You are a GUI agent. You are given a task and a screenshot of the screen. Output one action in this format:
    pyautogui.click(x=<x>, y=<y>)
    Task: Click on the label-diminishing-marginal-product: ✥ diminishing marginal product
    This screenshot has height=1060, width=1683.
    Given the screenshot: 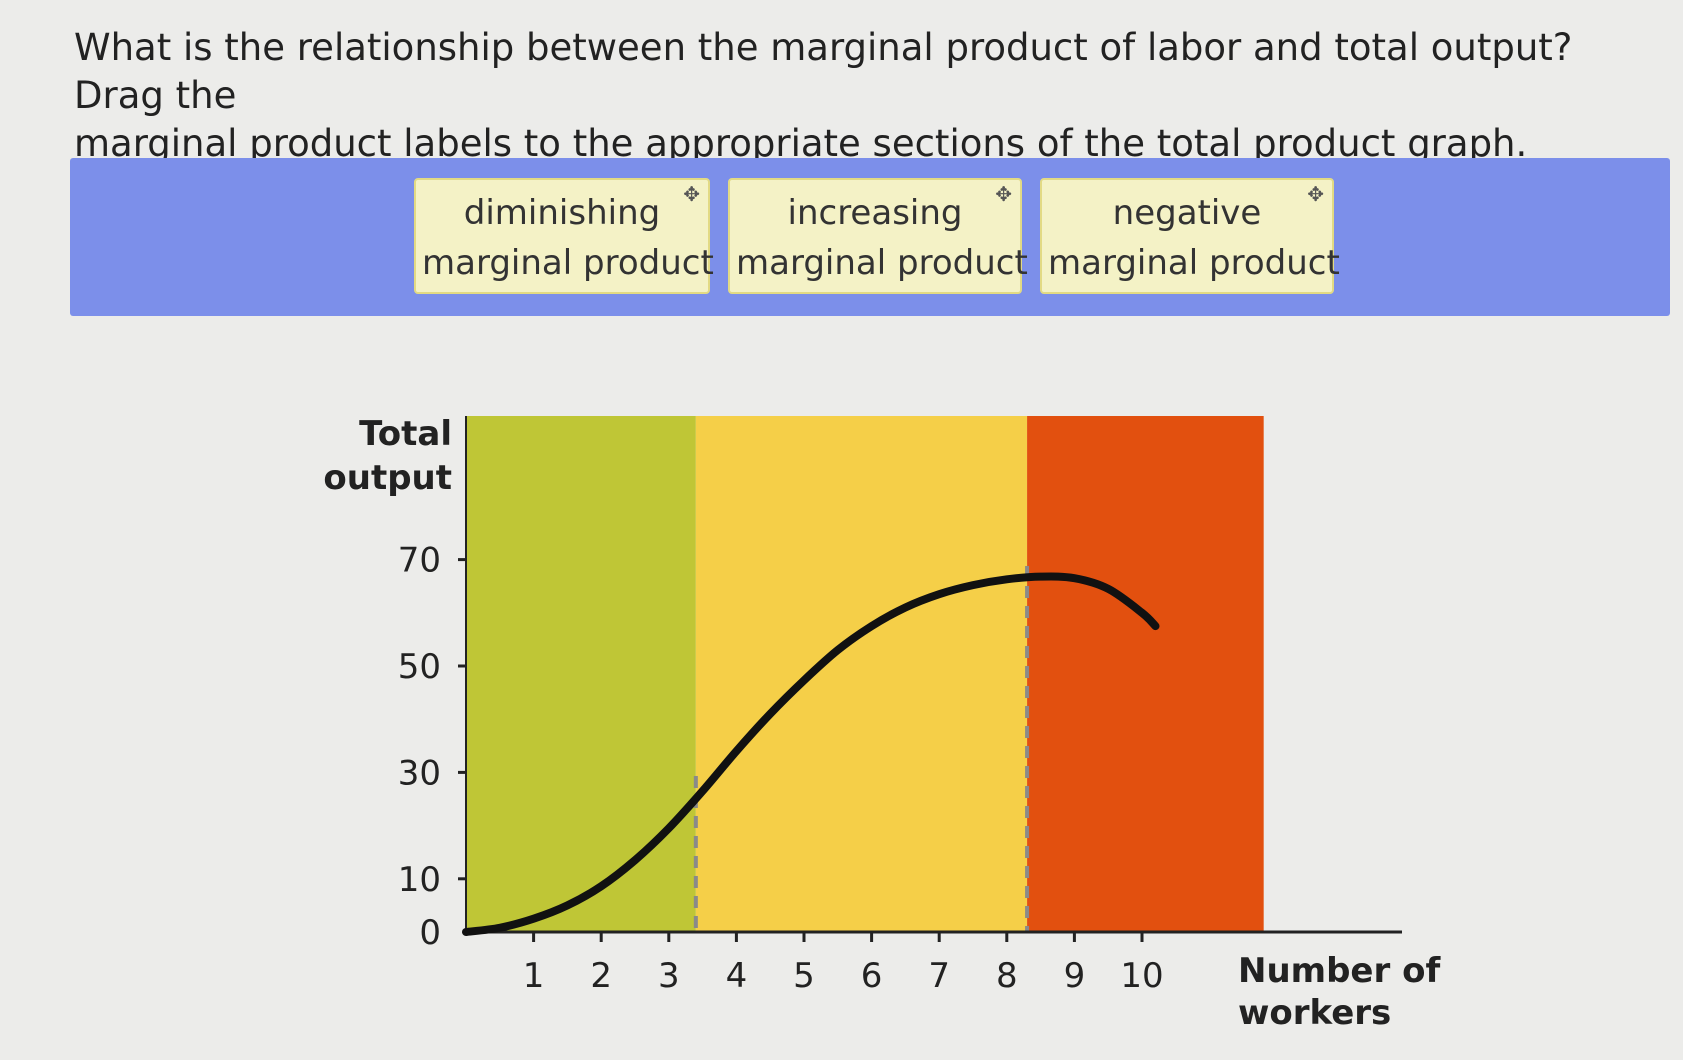 What is the action you would take?
    pyautogui.click(x=564, y=236)
    